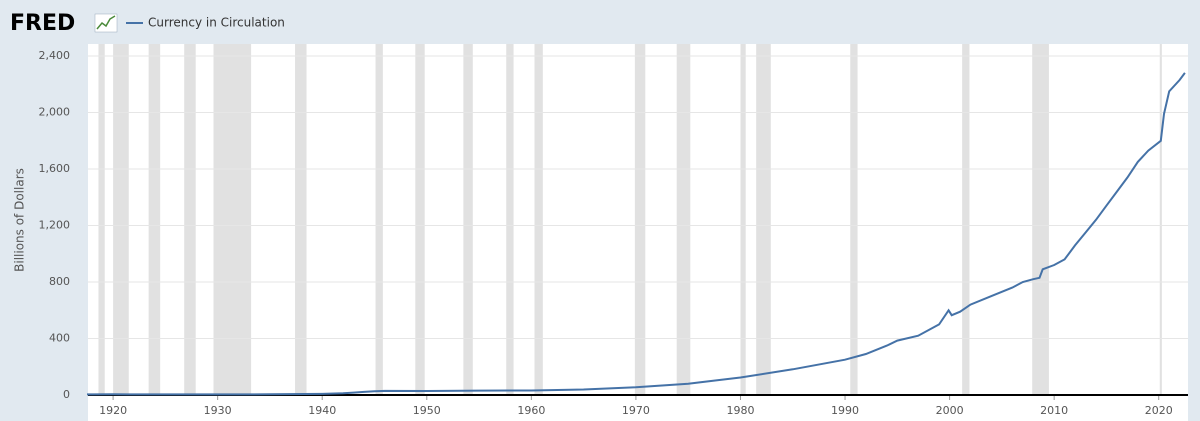 Image resolution: width=1200 pixels, height=421 pixels. I want to click on y-tick-label: 2,000, so click(55, 112).